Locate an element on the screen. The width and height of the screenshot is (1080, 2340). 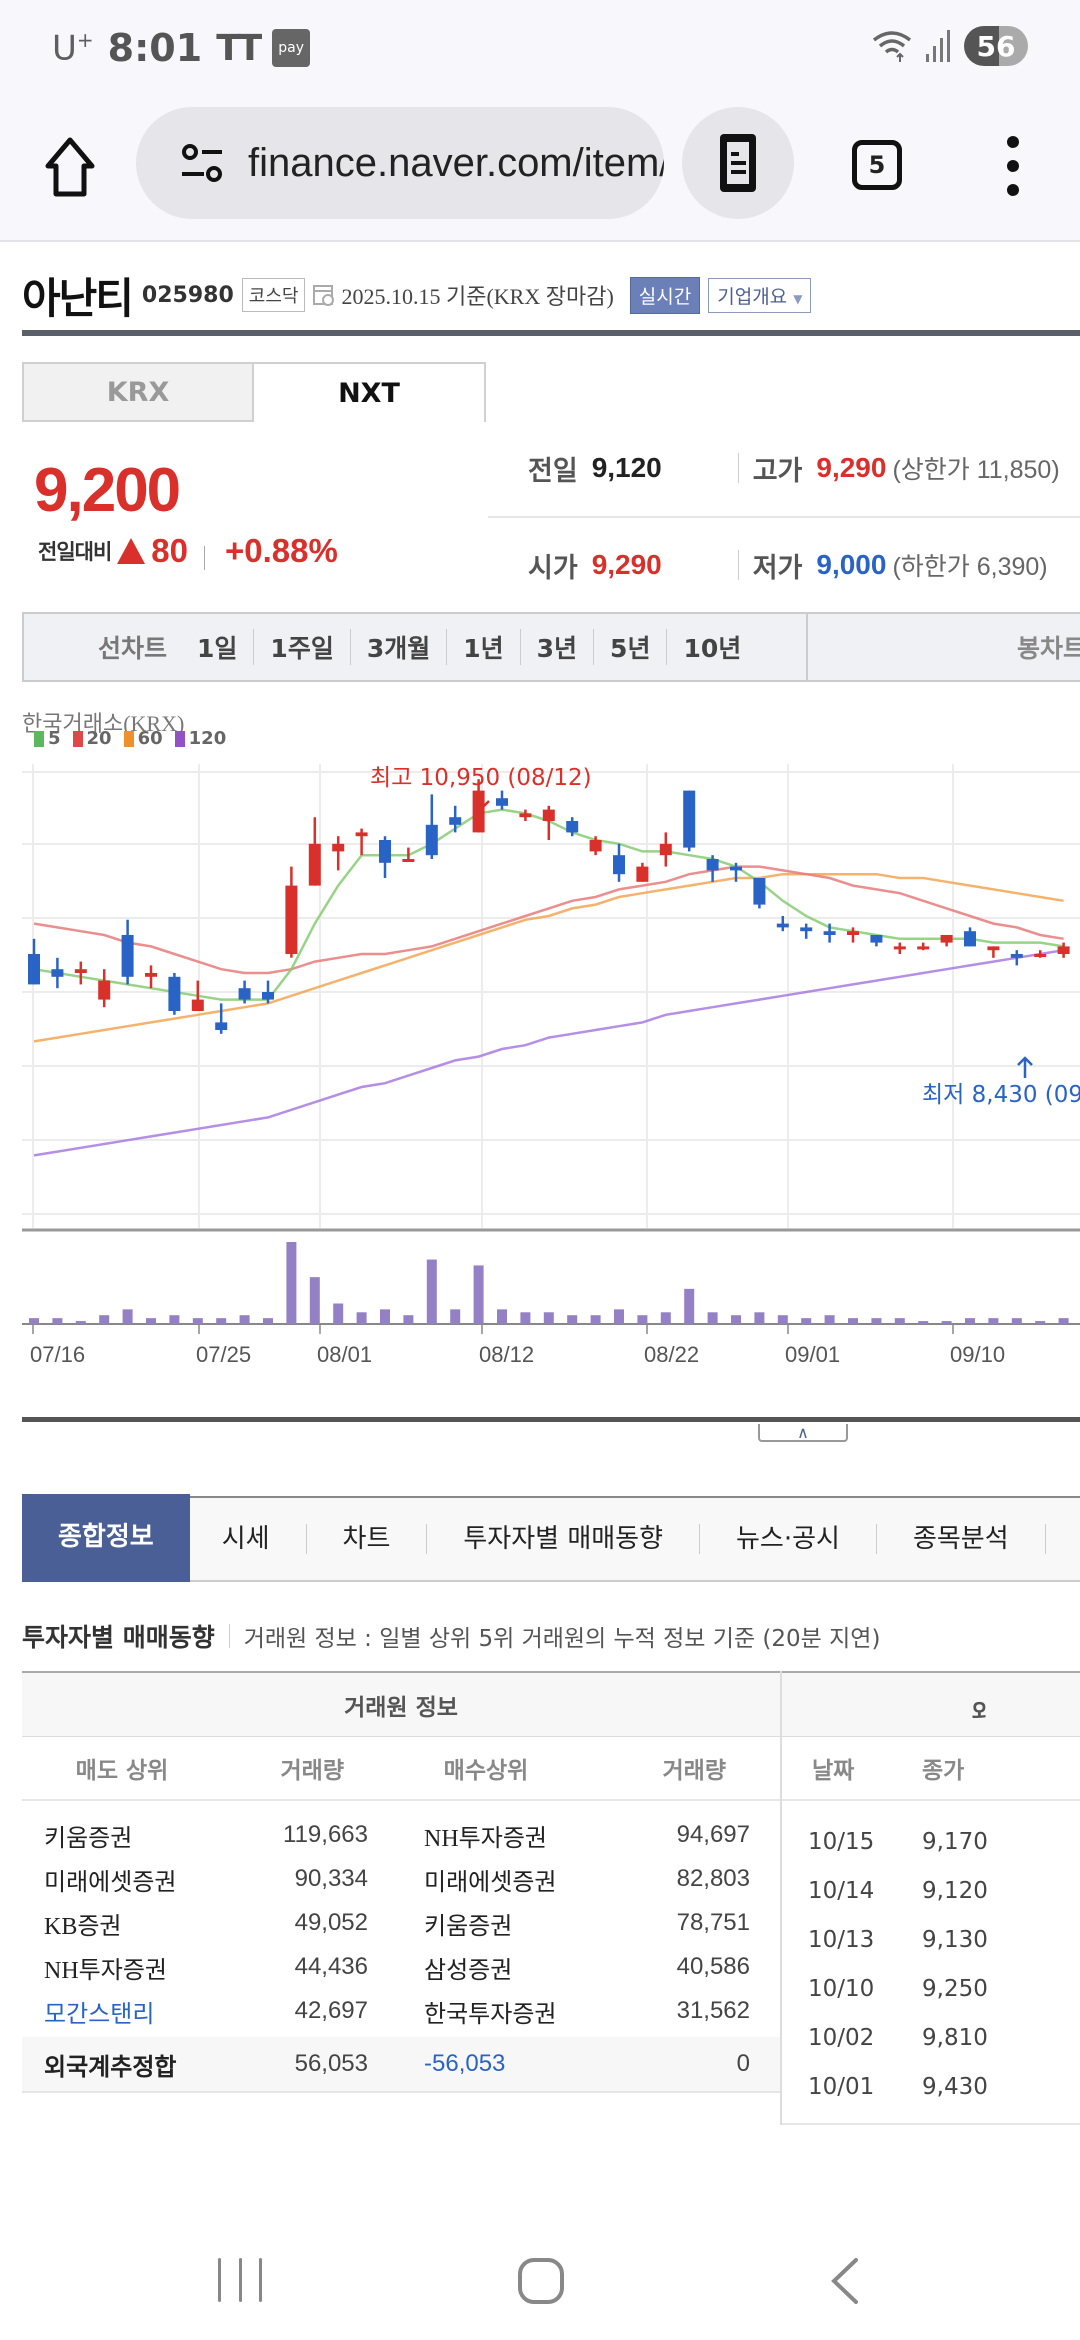
broker-header: 거래원 정보 is located at coordinates (401, 1704).